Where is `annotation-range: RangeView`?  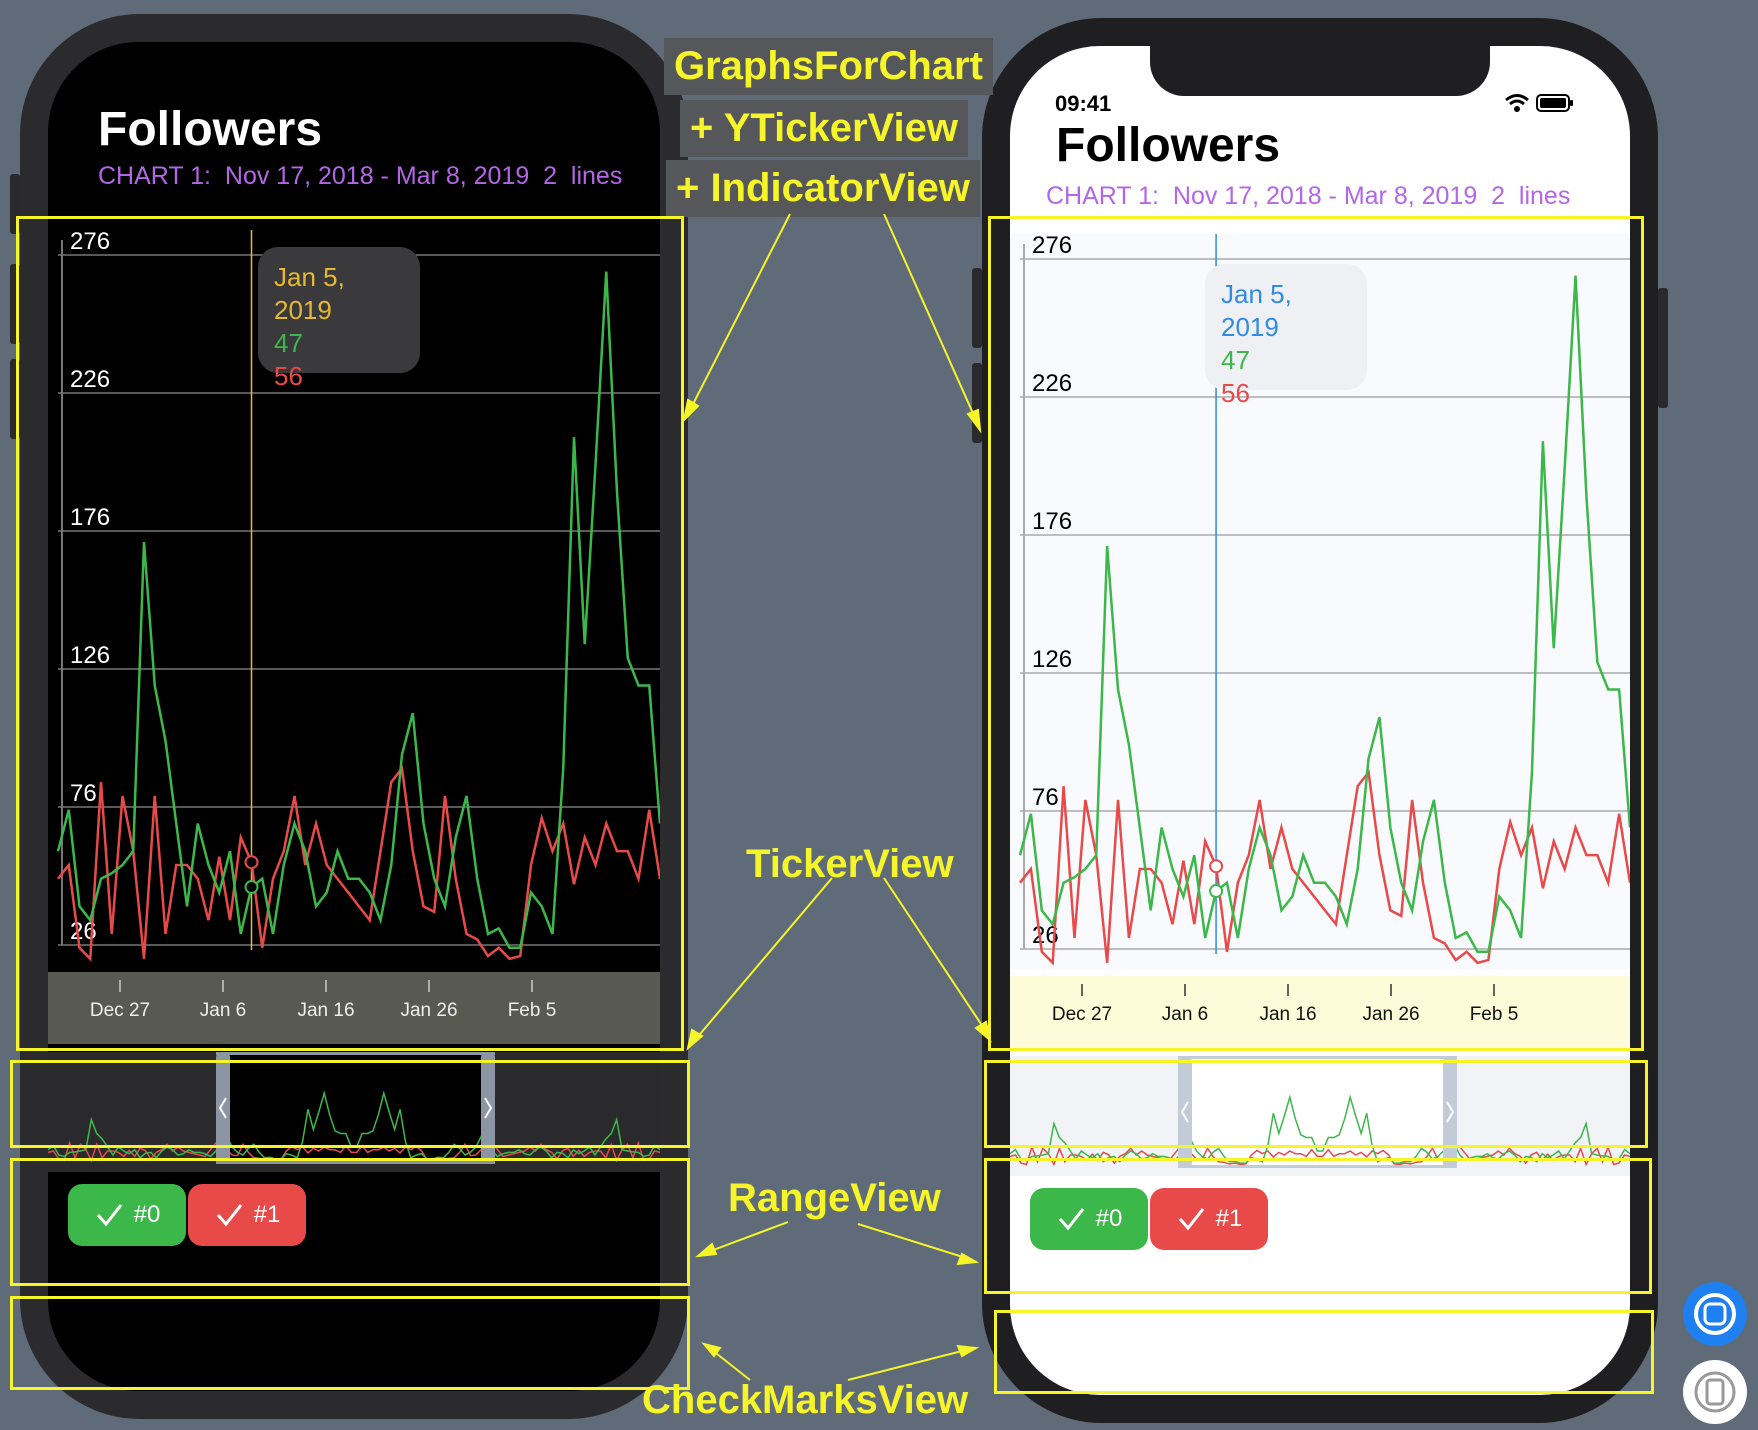 annotation-range: RangeView is located at coordinates (834, 1198).